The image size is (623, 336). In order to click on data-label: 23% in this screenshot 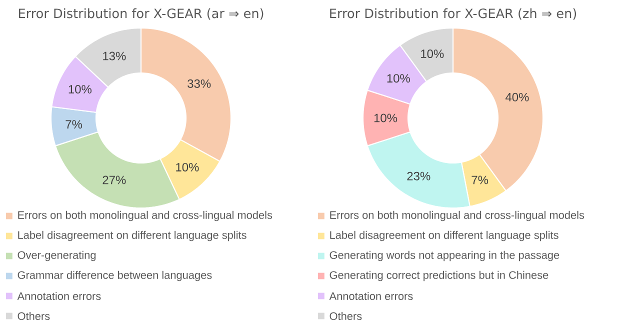, I will do `click(418, 176)`.